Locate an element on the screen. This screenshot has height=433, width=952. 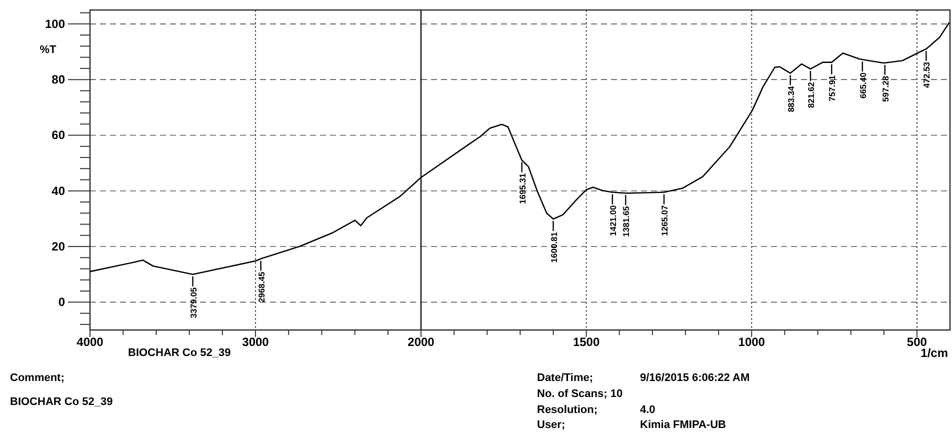
annotation: 821.62 is located at coordinates (811, 95).